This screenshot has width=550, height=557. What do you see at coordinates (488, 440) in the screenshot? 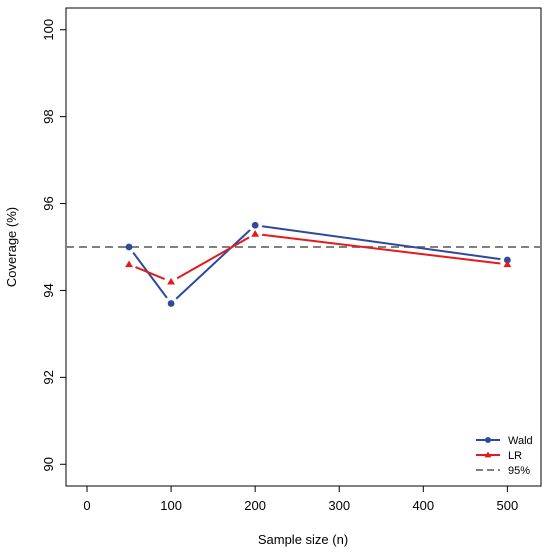
I see `legend-wald-marker` at bounding box center [488, 440].